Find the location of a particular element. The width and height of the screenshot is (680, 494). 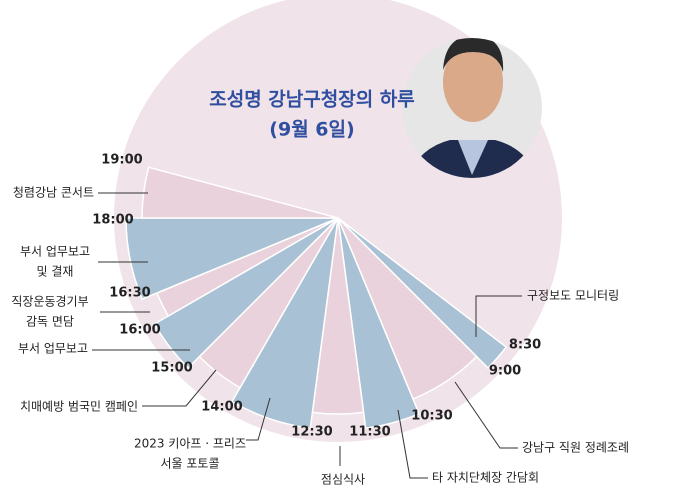

subtitle: (9월 6일) is located at coordinates (311, 130).